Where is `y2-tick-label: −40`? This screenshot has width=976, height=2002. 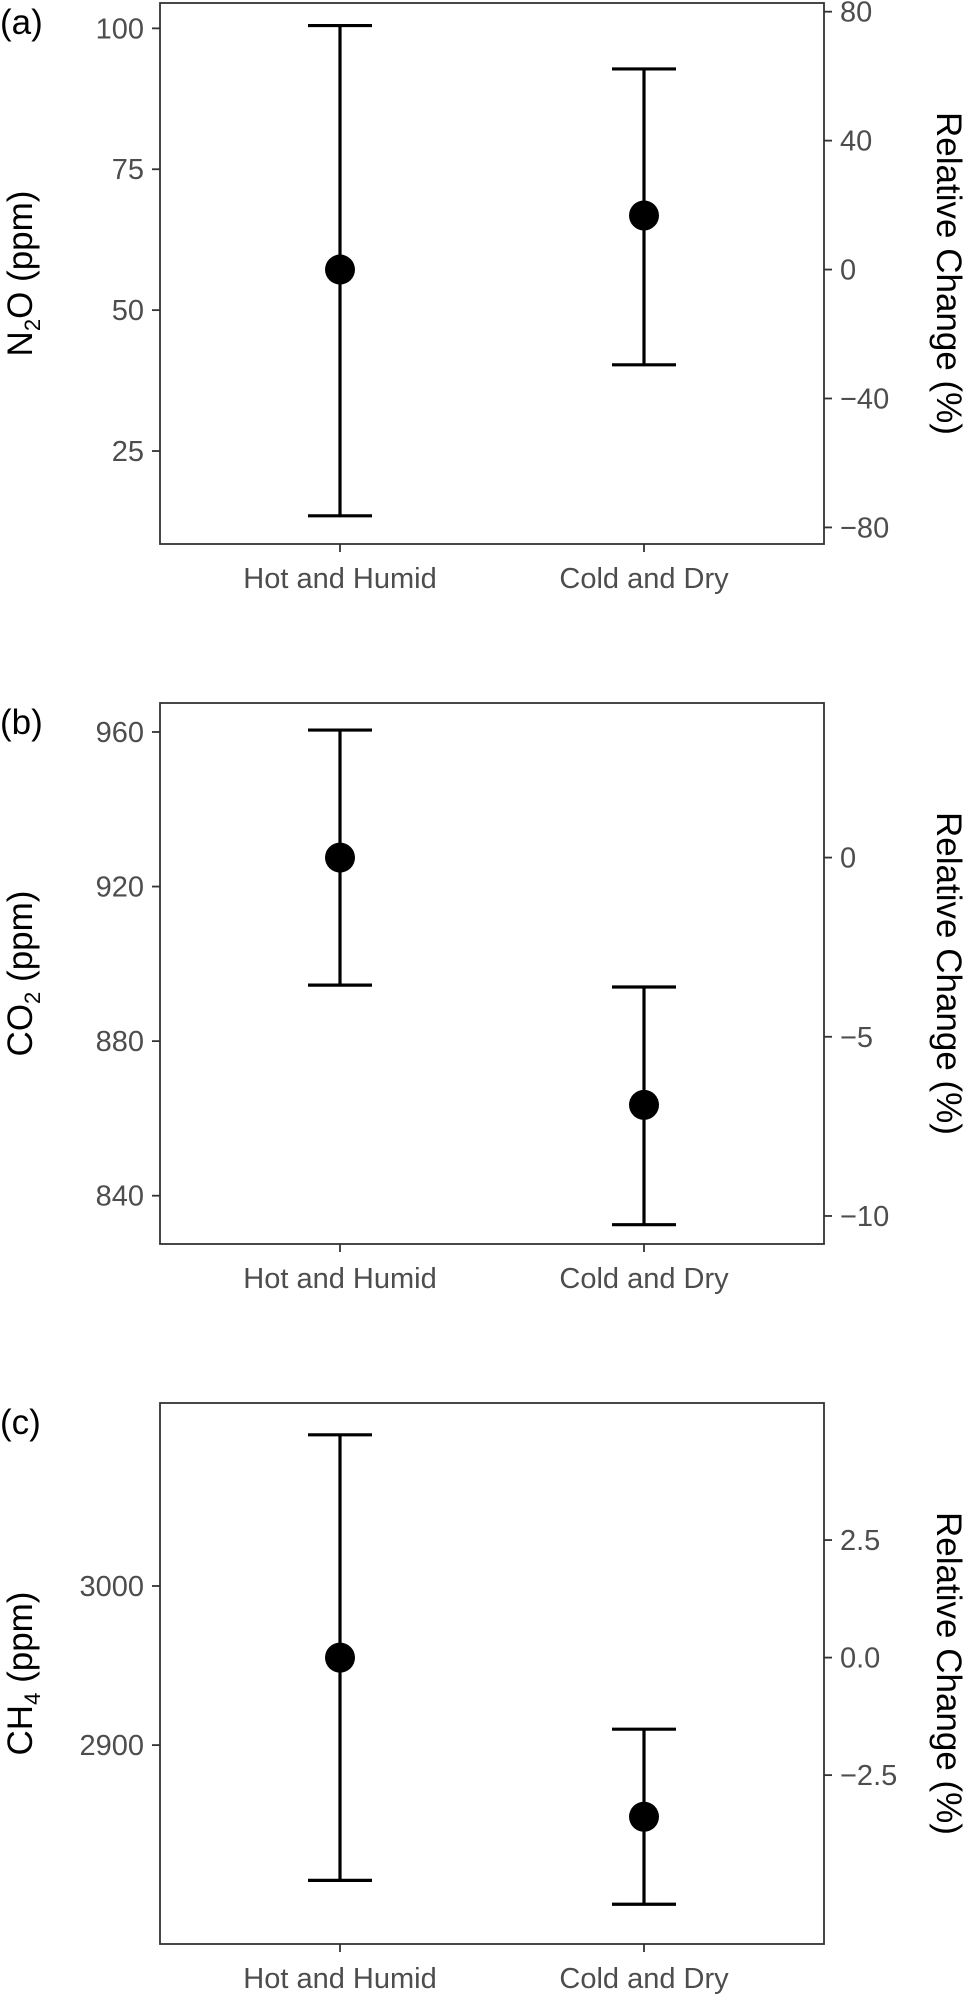 y2-tick-label: −40 is located at coordinates (864, 399).